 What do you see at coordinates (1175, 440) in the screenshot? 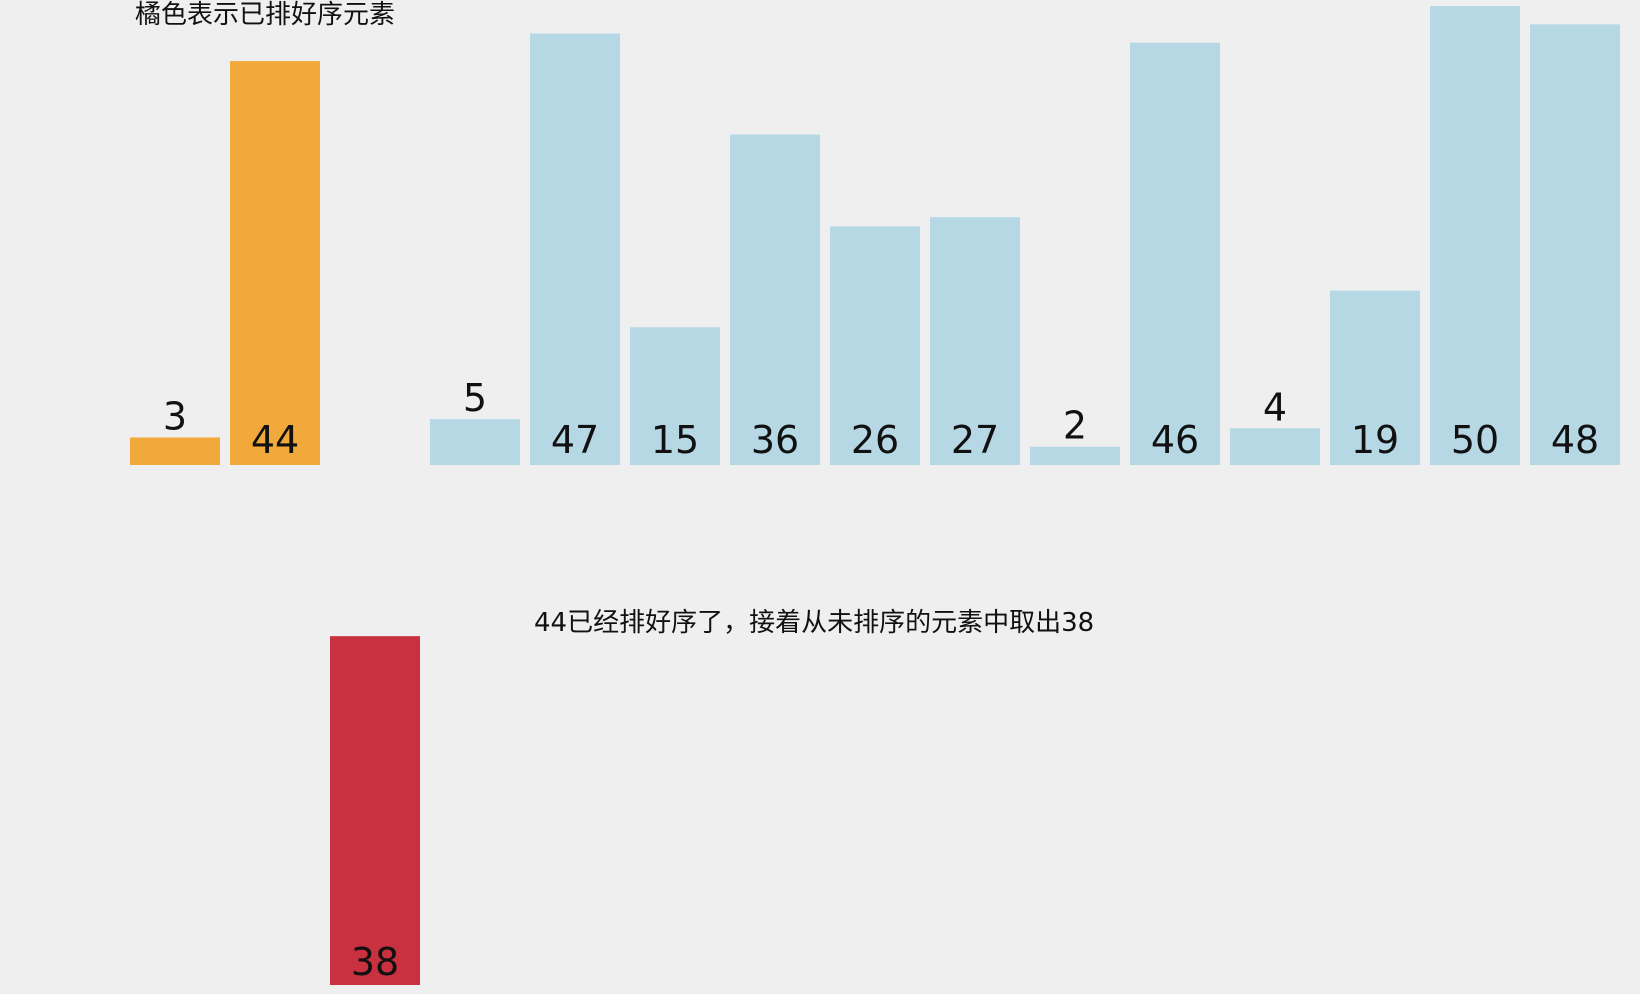
I see `bar-value-label: 46` at bounding box center [1175, 440].